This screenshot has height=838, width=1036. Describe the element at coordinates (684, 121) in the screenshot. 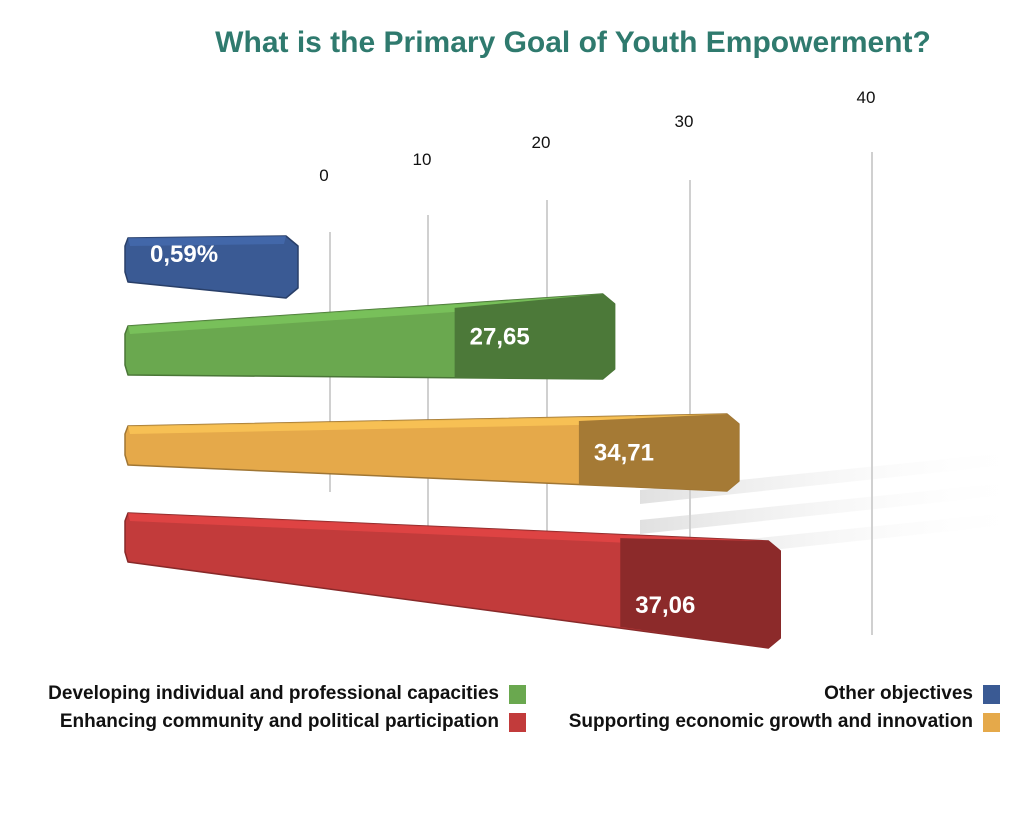

I see `x-tick-label: 30` at that location.